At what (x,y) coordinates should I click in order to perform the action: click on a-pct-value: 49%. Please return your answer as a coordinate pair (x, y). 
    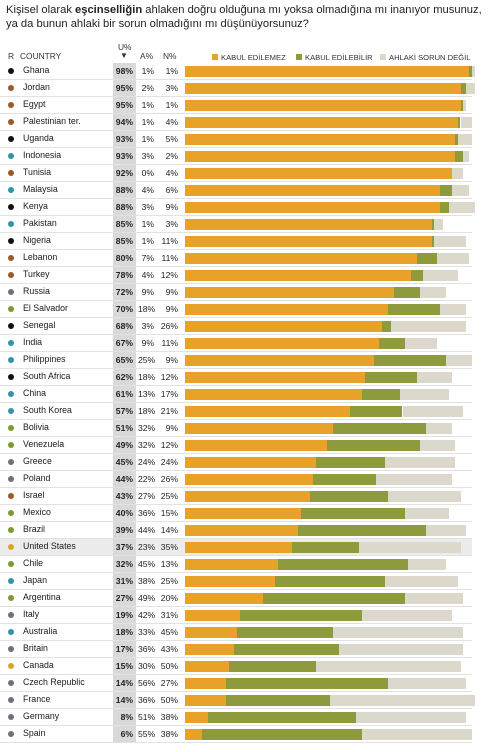
    Looking at the image, I should click on (147, 598).